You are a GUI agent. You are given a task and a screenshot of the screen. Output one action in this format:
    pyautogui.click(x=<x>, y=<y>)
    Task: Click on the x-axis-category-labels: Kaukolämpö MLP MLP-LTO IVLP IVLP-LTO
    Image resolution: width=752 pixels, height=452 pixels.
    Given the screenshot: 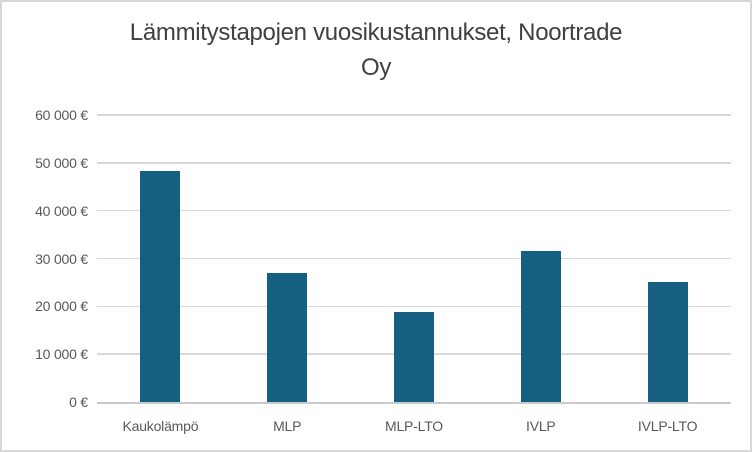 What is the action you would take?
    pyautogui.click(x=414, y=426)
    